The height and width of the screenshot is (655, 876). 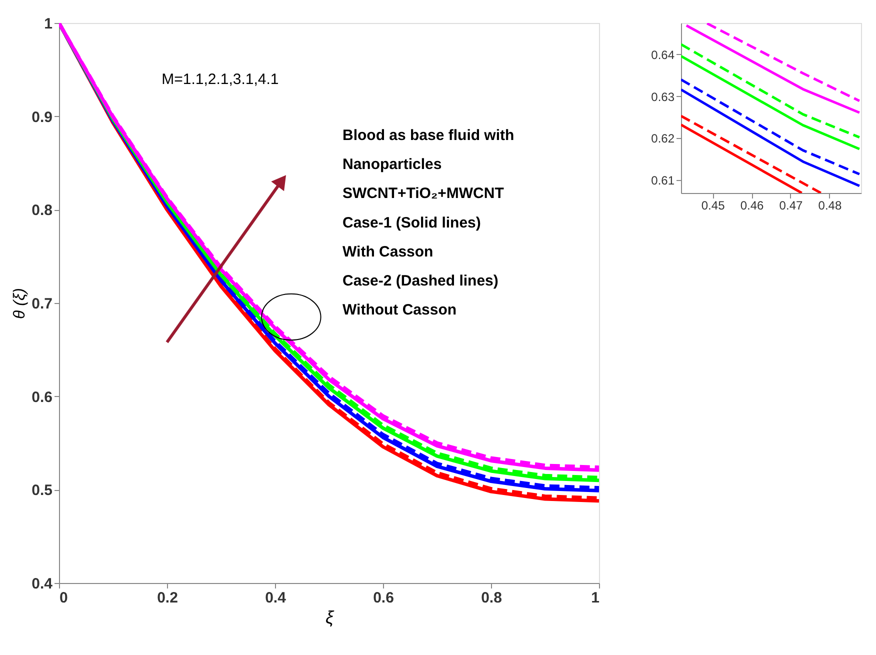 I want to click on y-tick-label: 0.4, so click(x=43, y=584).